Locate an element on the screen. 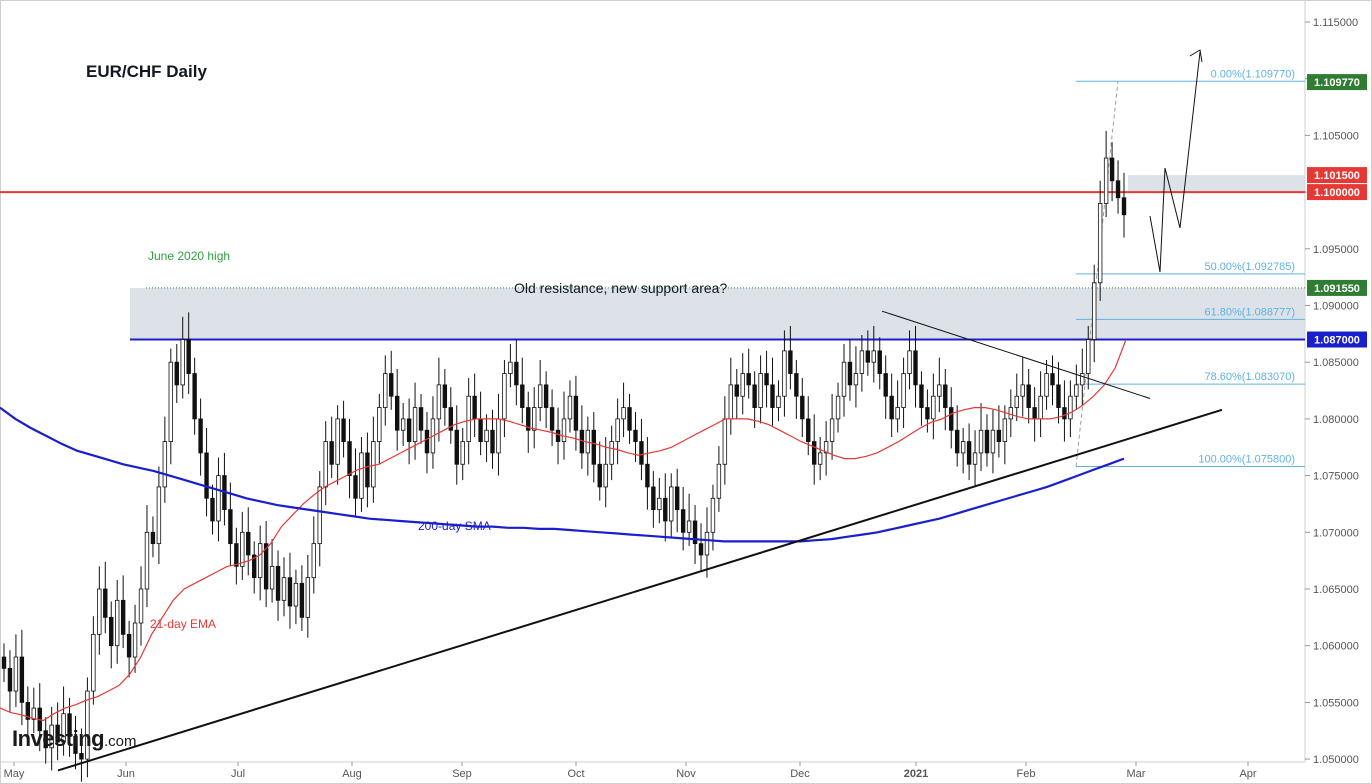 Image resolution: width=1372 pixels, height=784 pixels. svg-text: Investing is located at coordinates (58, 738).